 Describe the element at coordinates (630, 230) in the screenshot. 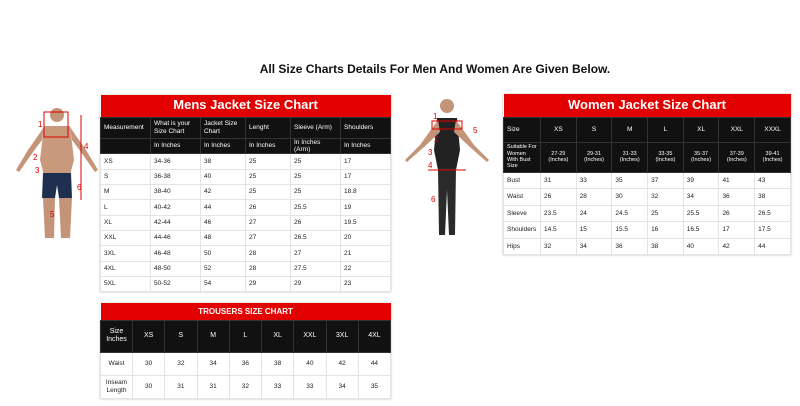

I see `cell: 15.5` at that location.